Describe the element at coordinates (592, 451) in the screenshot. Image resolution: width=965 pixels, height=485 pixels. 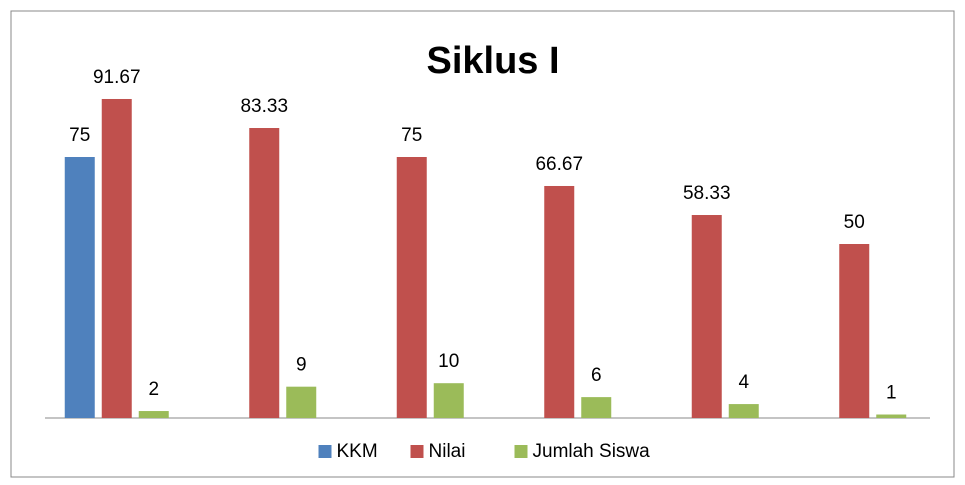
I see `legend-label: Jumlah Siswa` at that location.